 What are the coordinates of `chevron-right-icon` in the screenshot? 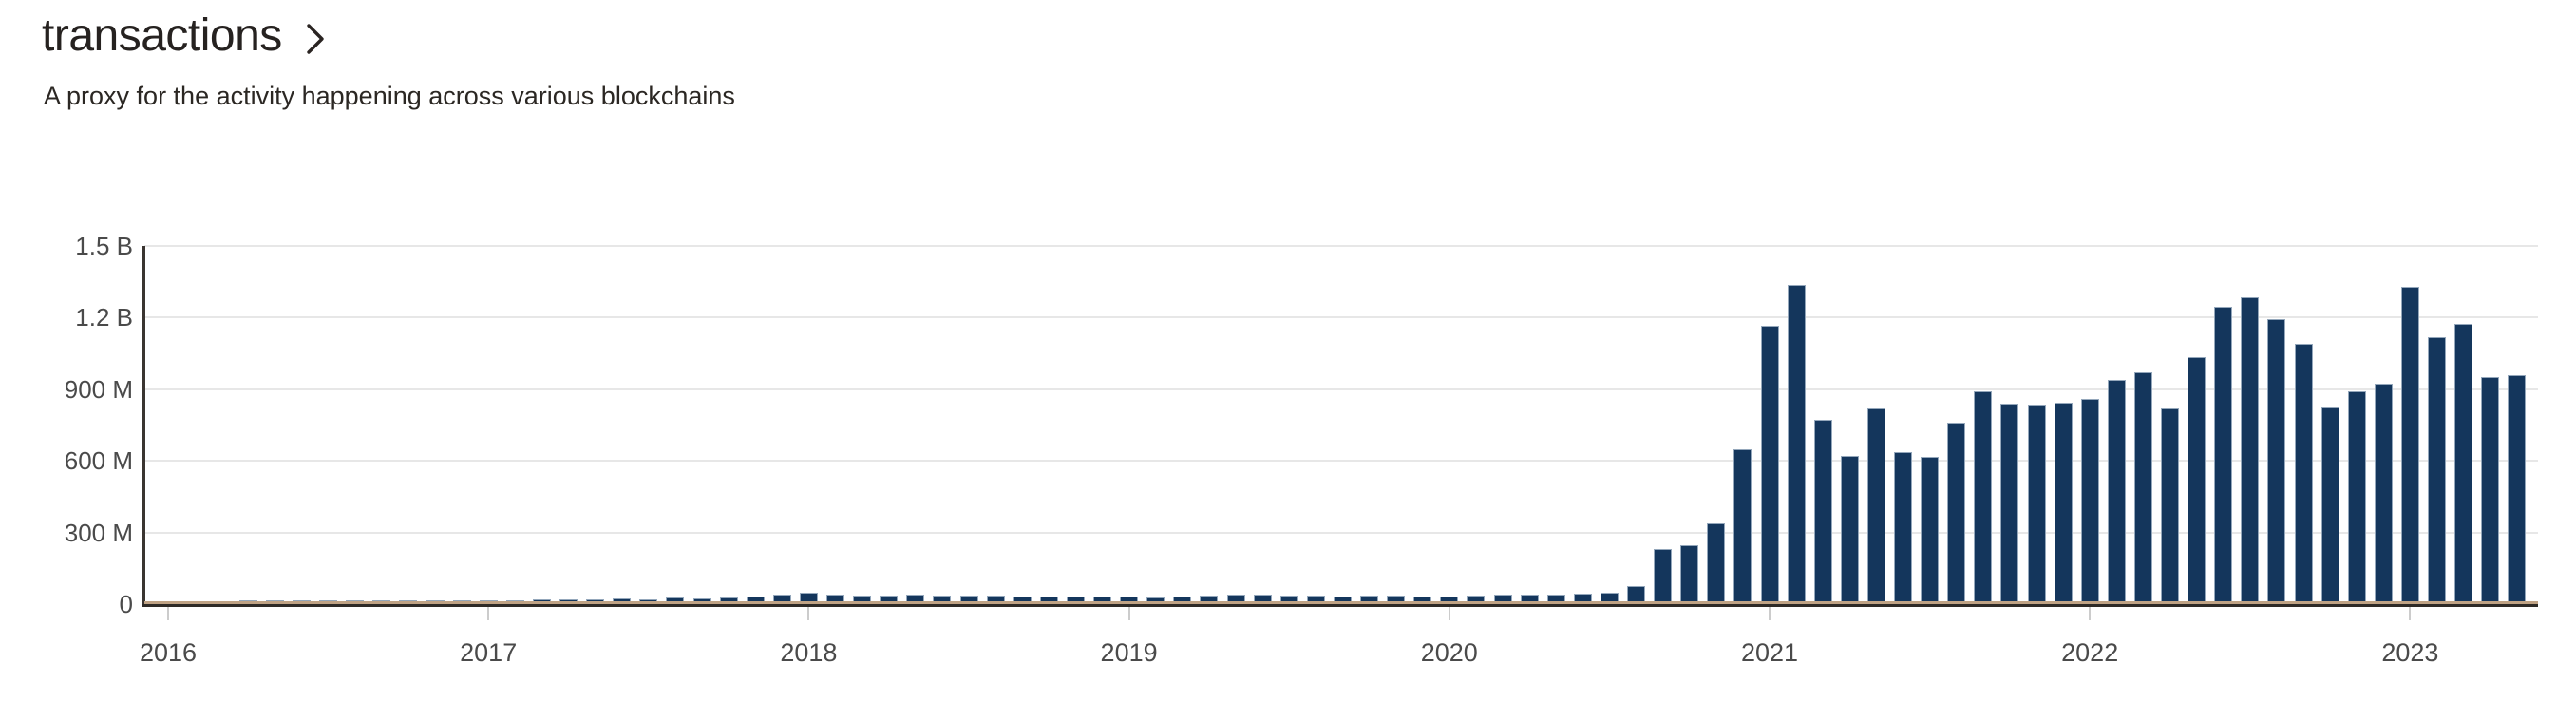 It's located at (315, 39).